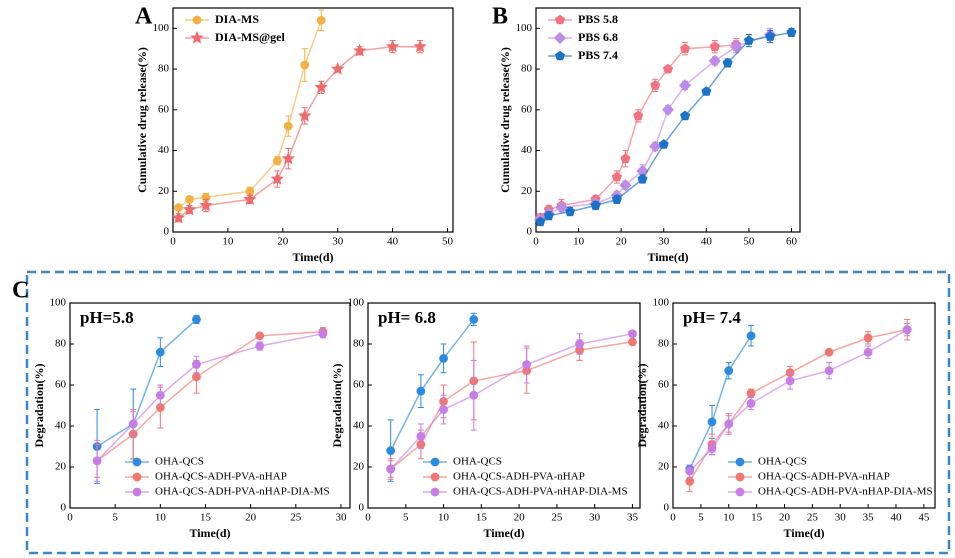 This screenshot has height=558, width=955. Describe the element at coordinates (598, 55) in the screenshot. I see `legend-label: PBS 7.4` at that location.